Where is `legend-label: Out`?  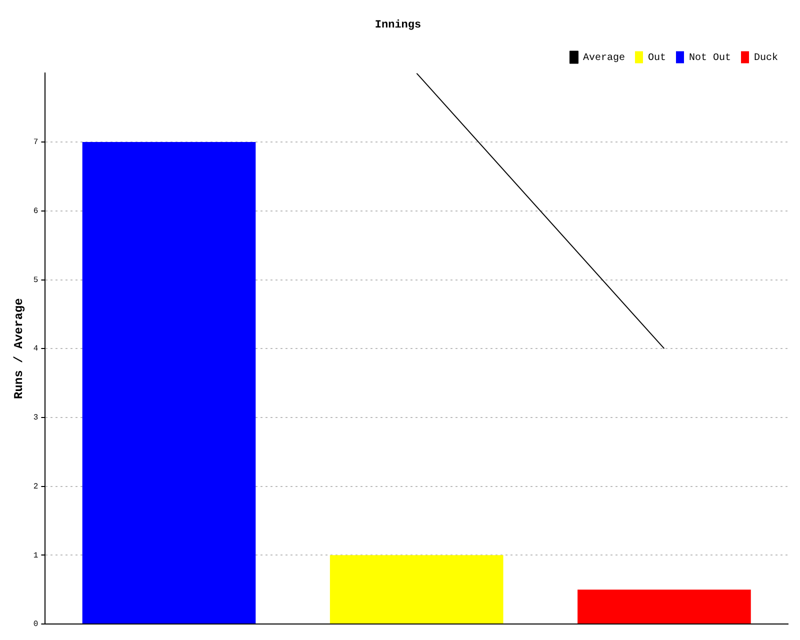 legend-label: Out is located at coordinates (657, 58).